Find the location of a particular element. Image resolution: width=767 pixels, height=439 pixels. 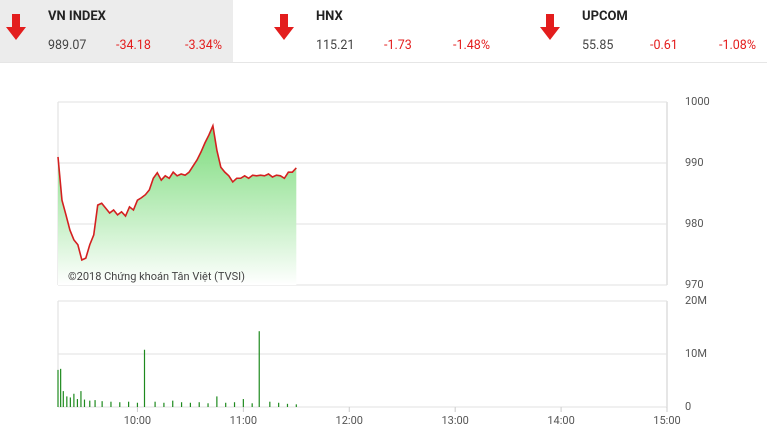

y-tick-label: 990 is located at coordinates (694, 162).